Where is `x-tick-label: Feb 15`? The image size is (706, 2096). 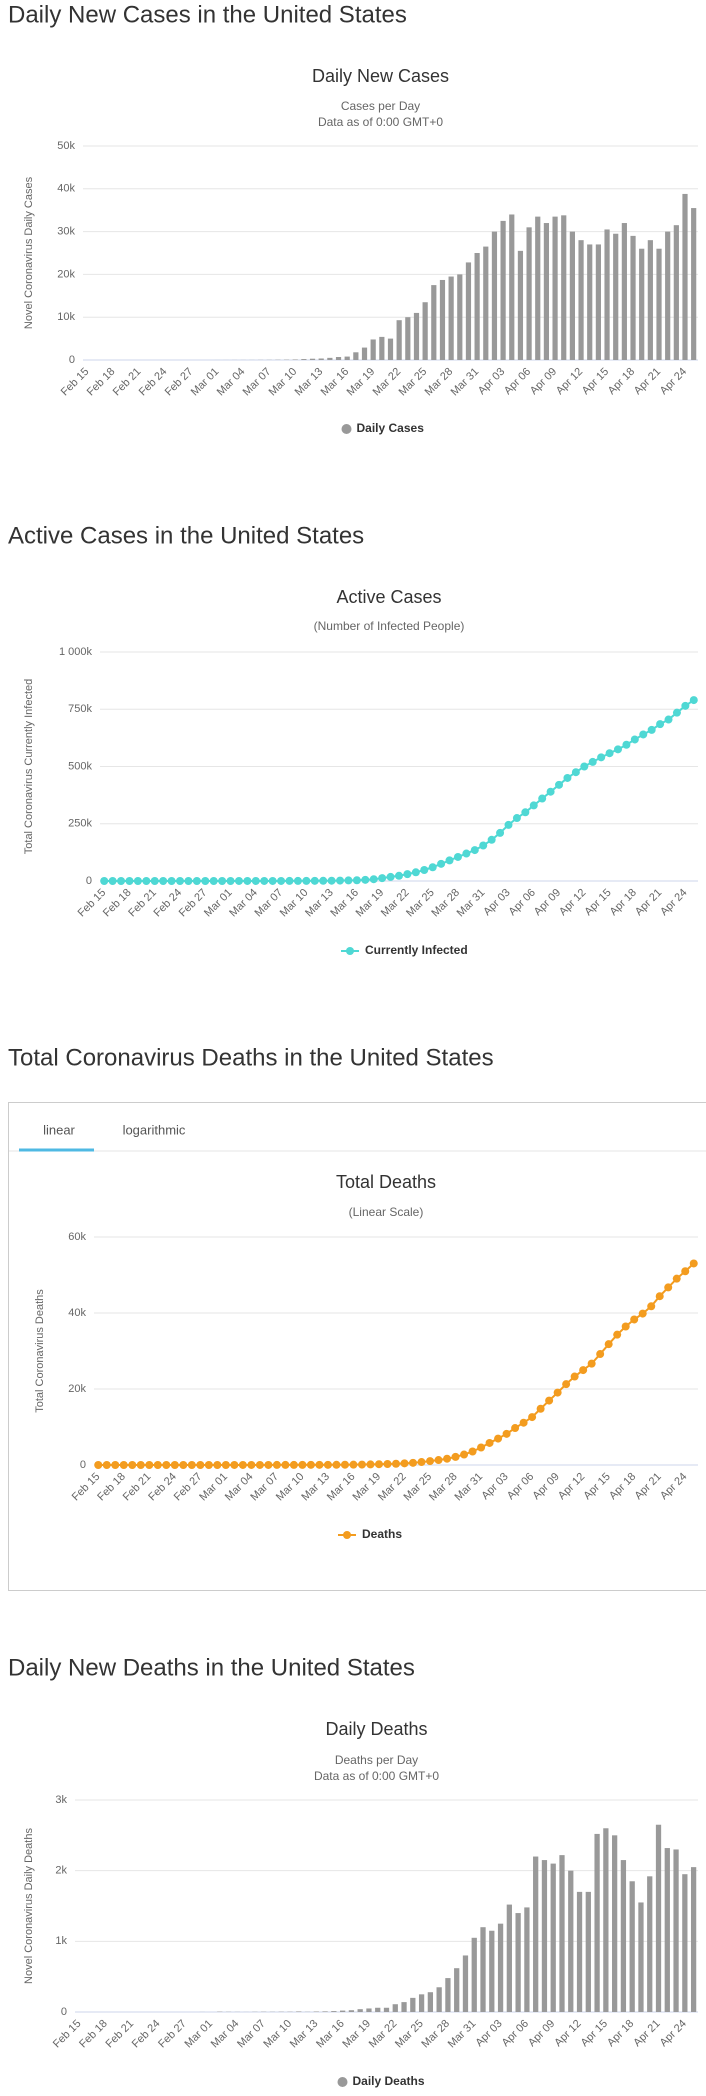 x-tick-label: Feb 15 is located at coordinates (75, 382).